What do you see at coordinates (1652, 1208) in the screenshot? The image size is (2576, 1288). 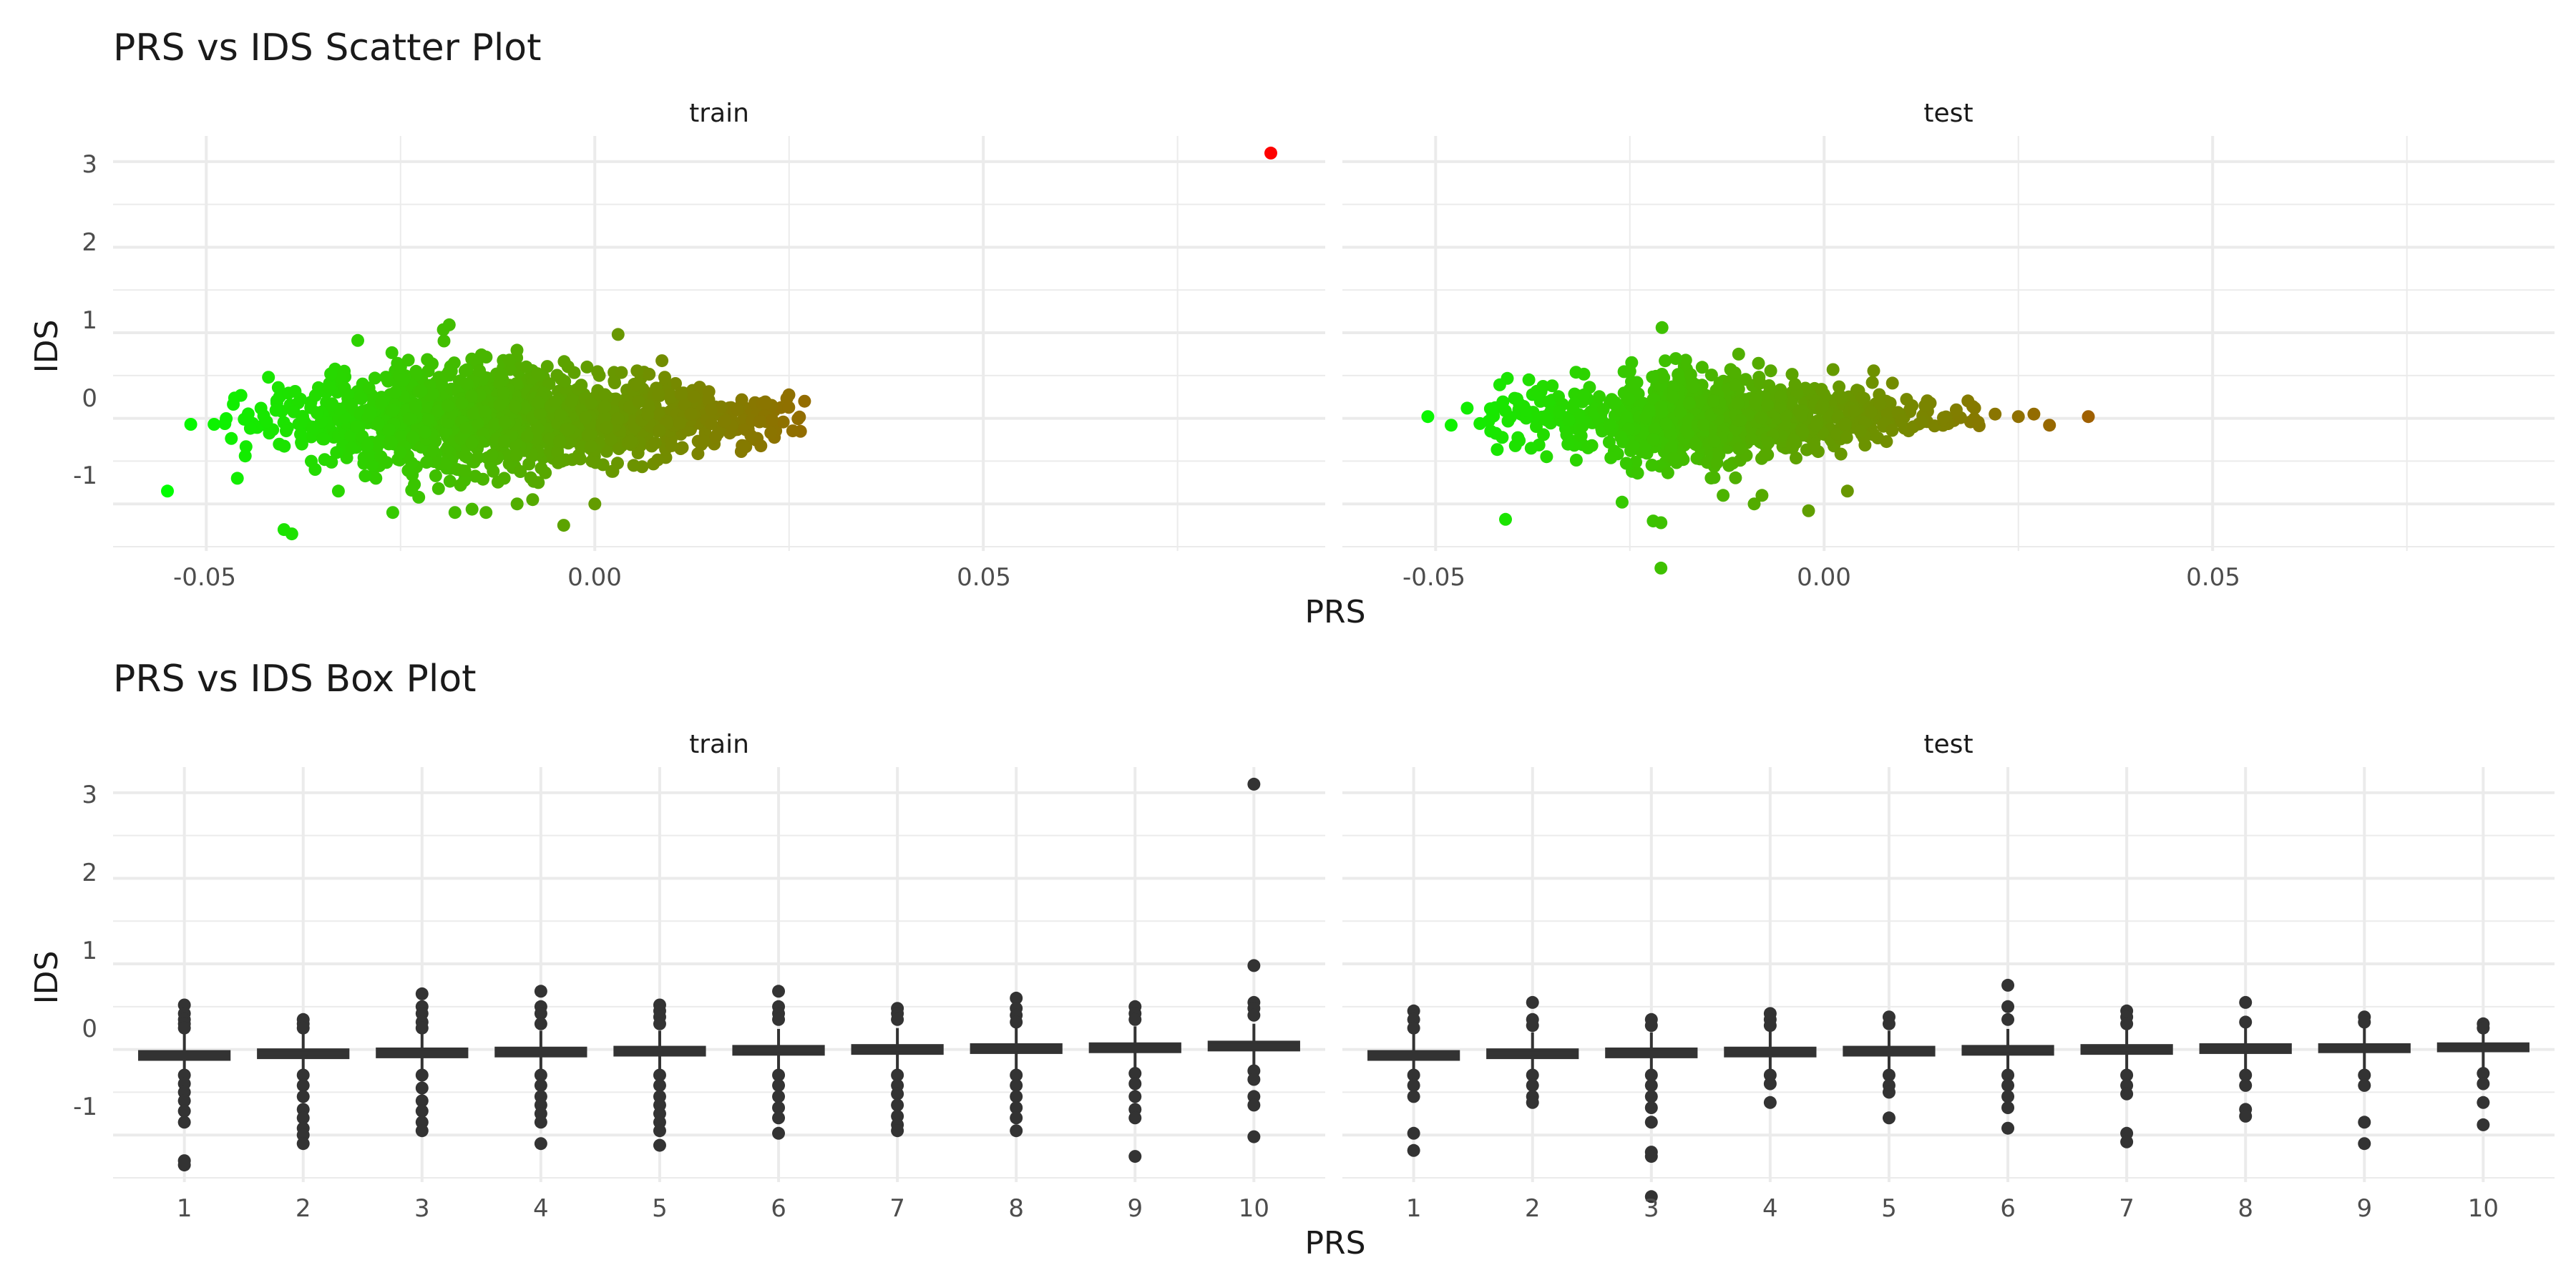 I see `box-x-tick: 3` at bounding box center [1652, 1208].